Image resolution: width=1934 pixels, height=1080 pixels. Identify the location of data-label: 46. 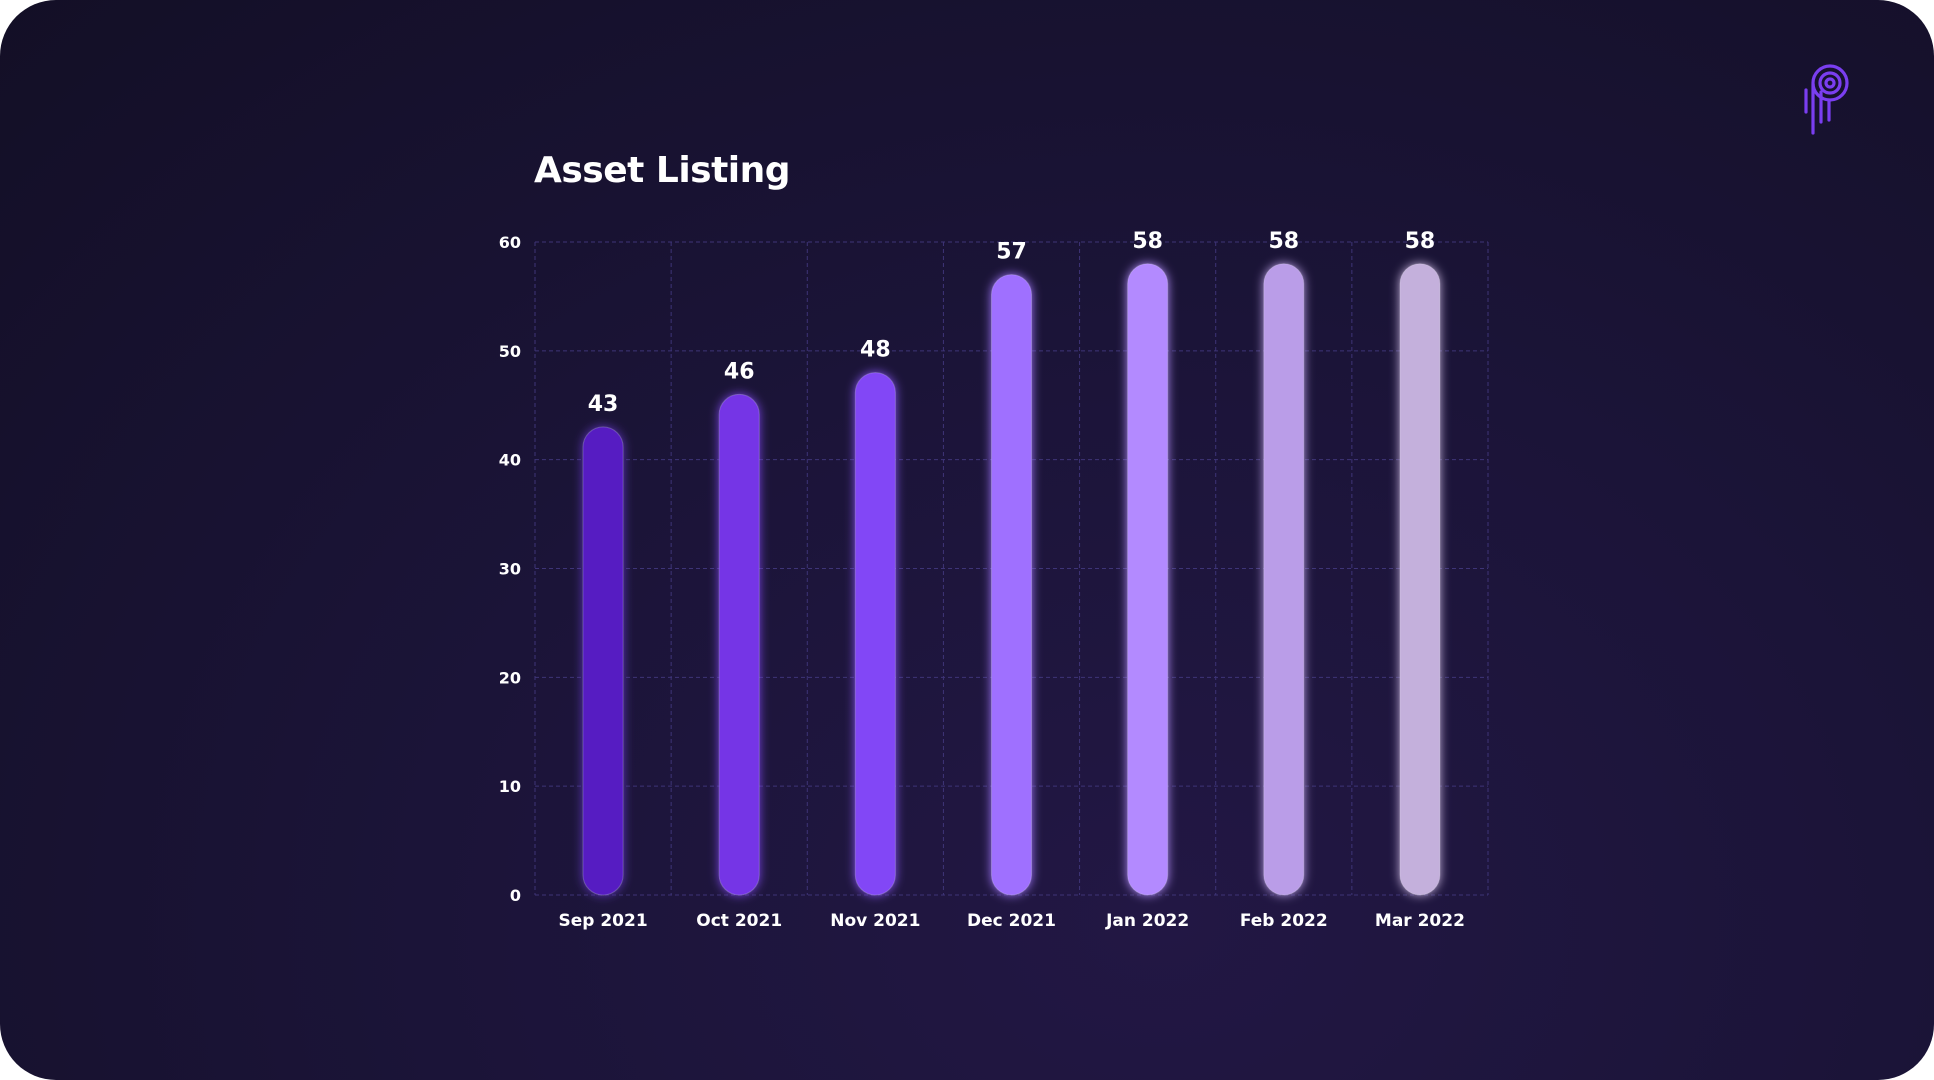
(739, 371).